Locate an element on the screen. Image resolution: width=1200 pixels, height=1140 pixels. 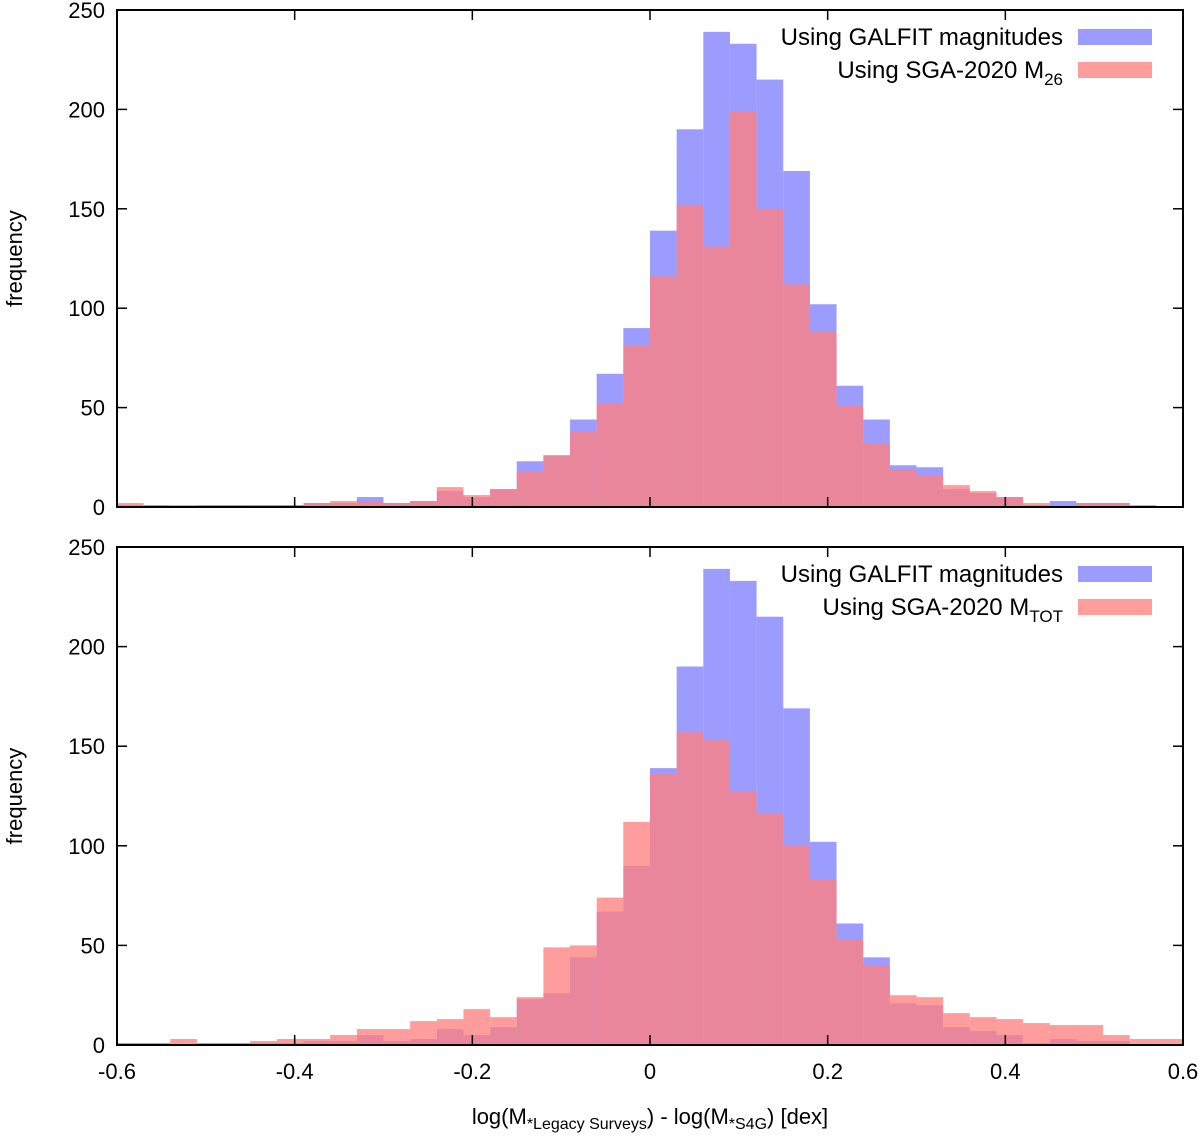
panel-bottom-legend-label-1: Using GALFIT magnitudes is located at coordinates (922, 574).